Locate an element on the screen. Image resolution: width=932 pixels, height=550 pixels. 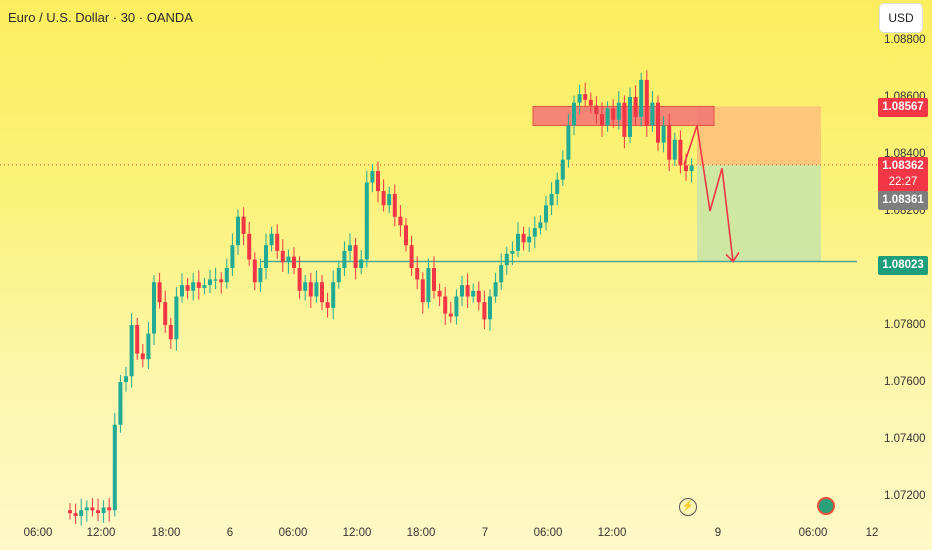
stop-loss-zone is located at coordinates (759, 135).